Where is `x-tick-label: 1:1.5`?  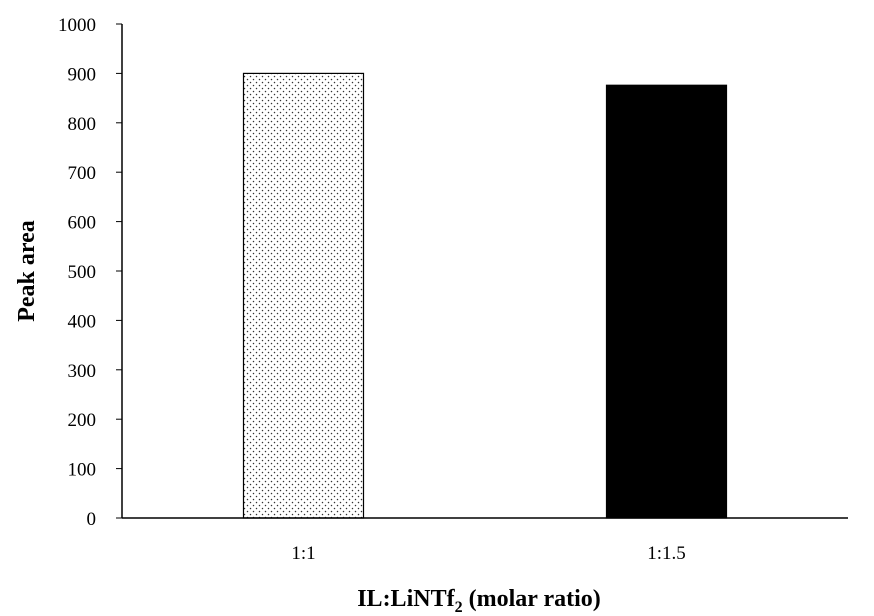
x-tick-label: 1:1.5 is located at coordinates (666, 553).